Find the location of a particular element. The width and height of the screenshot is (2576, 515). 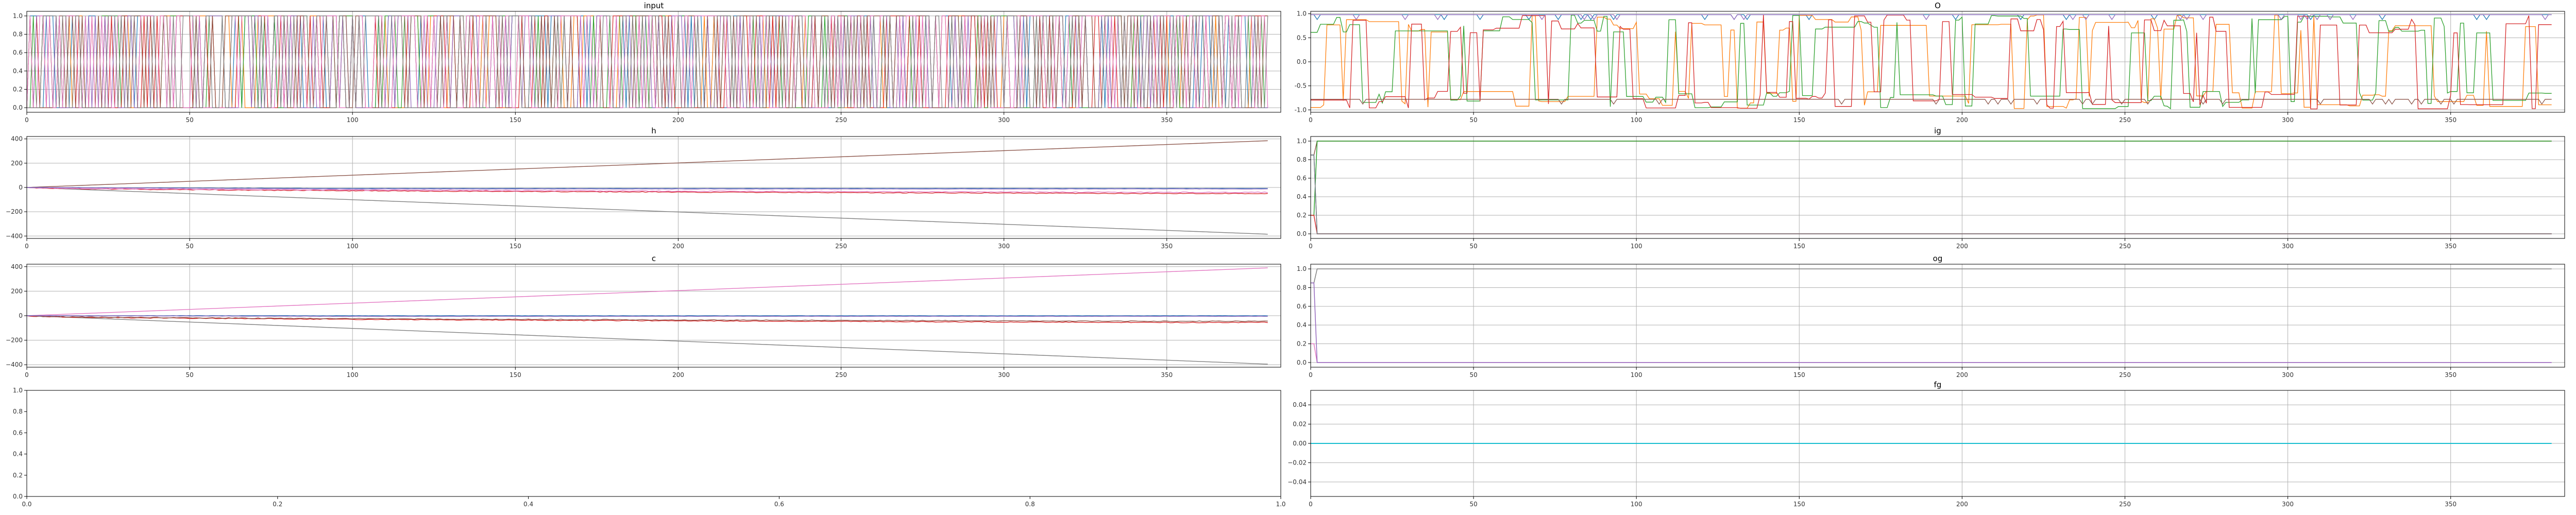

ig-title: ig is located at coordinates (1937, 130).